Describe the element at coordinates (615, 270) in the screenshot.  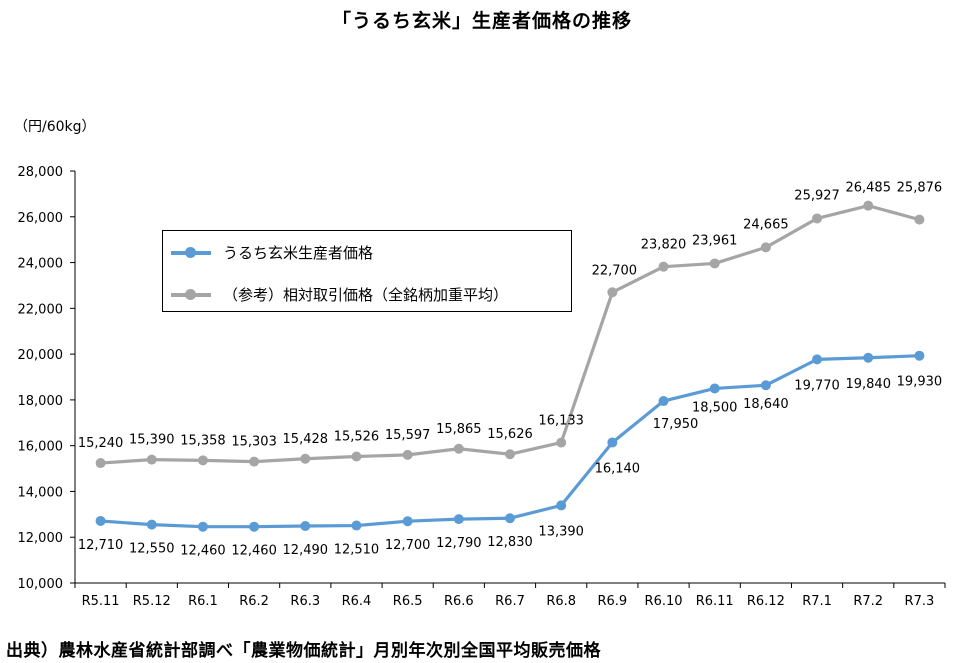
I see `data-label: 22,700` at that location.